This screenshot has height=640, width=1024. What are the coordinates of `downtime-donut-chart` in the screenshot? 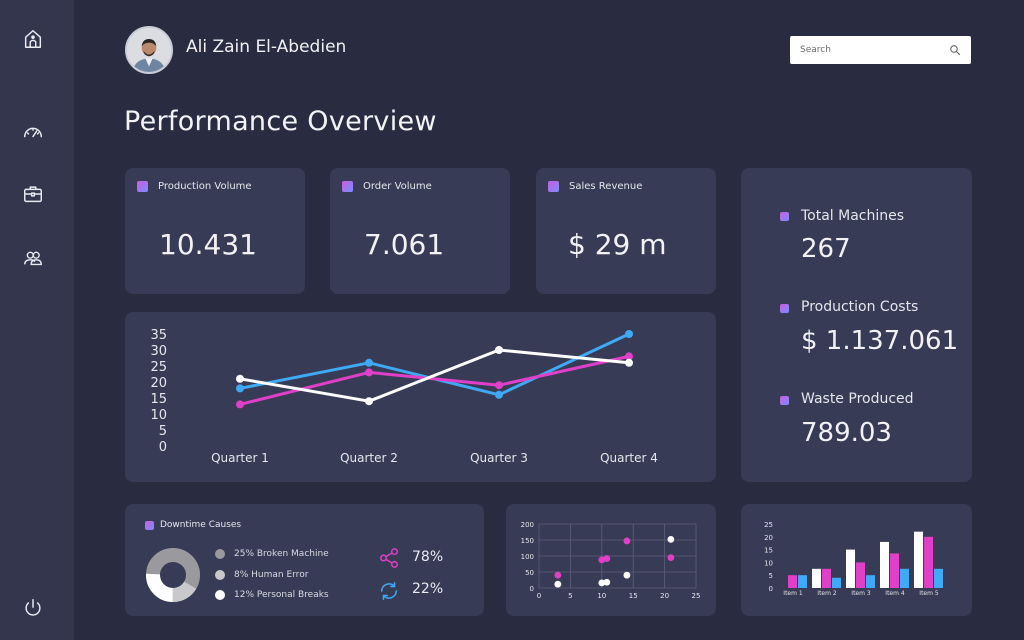 It's located at (173, 575).